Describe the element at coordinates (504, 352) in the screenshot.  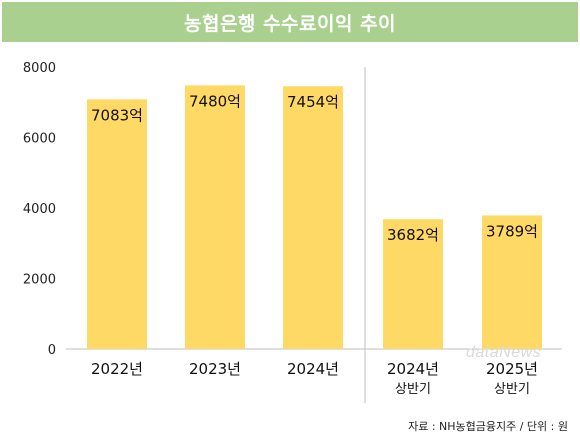
I see `watermark-logo: dataNews` at that location.